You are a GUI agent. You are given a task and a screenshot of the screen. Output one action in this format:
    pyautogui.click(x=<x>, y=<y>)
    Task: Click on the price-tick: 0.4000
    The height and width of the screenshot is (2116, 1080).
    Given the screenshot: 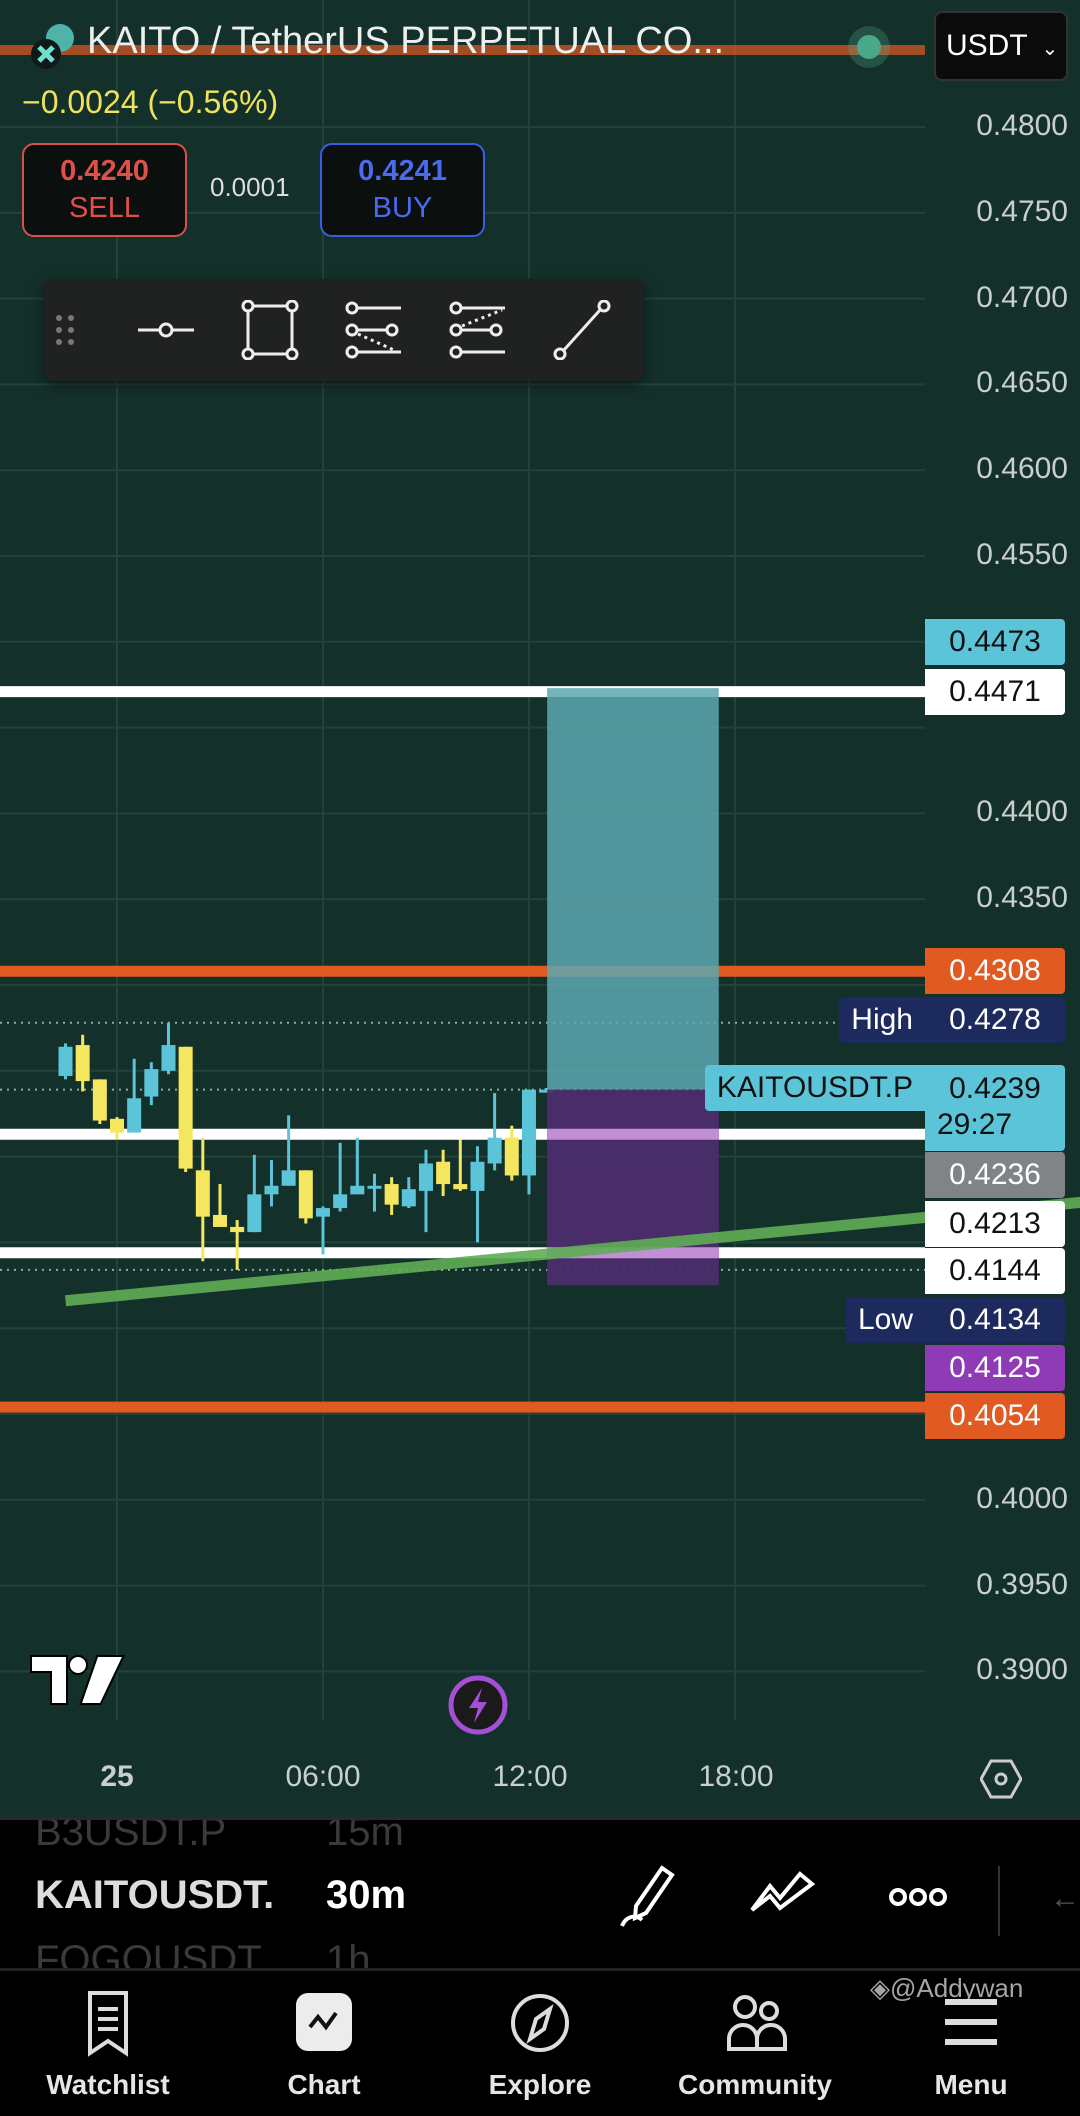 What is the action you would take?
    pyautogui.click(x=1022, y=1498)
    